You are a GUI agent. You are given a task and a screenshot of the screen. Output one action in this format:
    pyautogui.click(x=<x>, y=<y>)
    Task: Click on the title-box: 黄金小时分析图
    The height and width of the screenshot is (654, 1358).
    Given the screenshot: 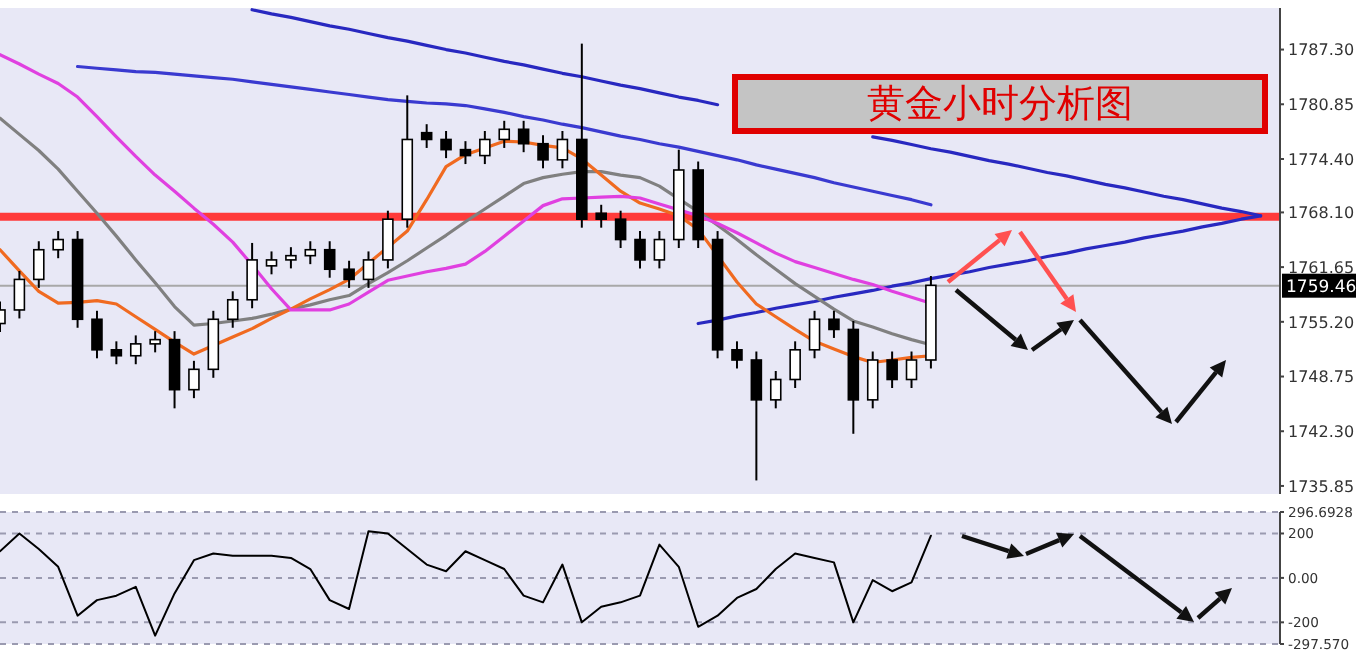 What is the action you would take?
    pyautogui.click(x=1000, y=104)
    